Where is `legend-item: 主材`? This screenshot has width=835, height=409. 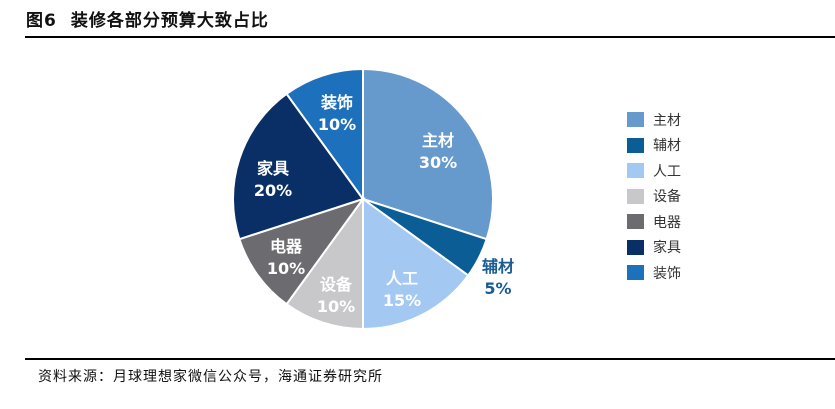
legend-item: 主材 is located at coordinates (654, 120).